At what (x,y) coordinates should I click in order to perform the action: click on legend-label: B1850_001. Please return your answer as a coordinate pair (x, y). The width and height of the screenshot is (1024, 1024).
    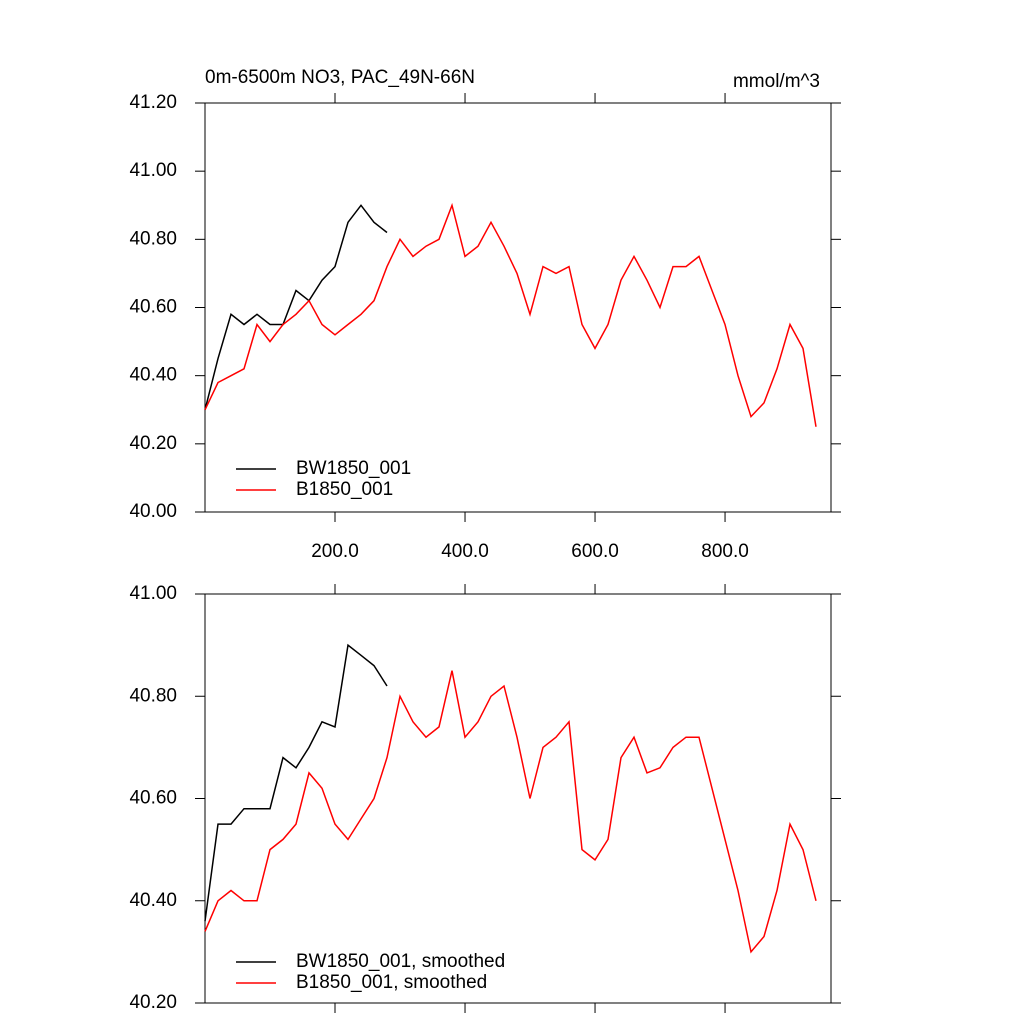
    Looking at the image, I should click on (344, 489).